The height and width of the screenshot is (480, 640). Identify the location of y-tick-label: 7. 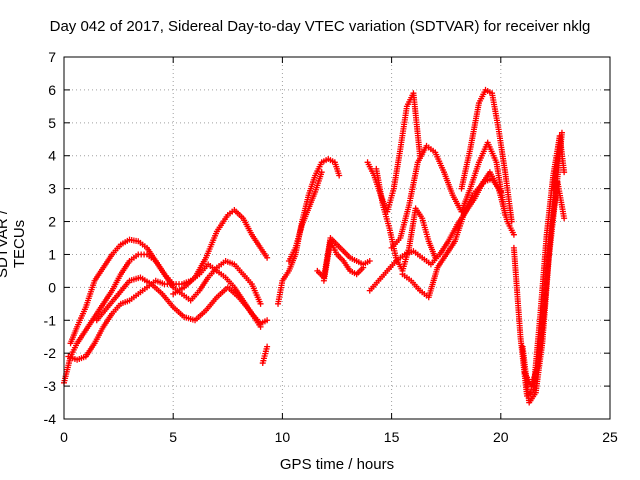
(52, 57).